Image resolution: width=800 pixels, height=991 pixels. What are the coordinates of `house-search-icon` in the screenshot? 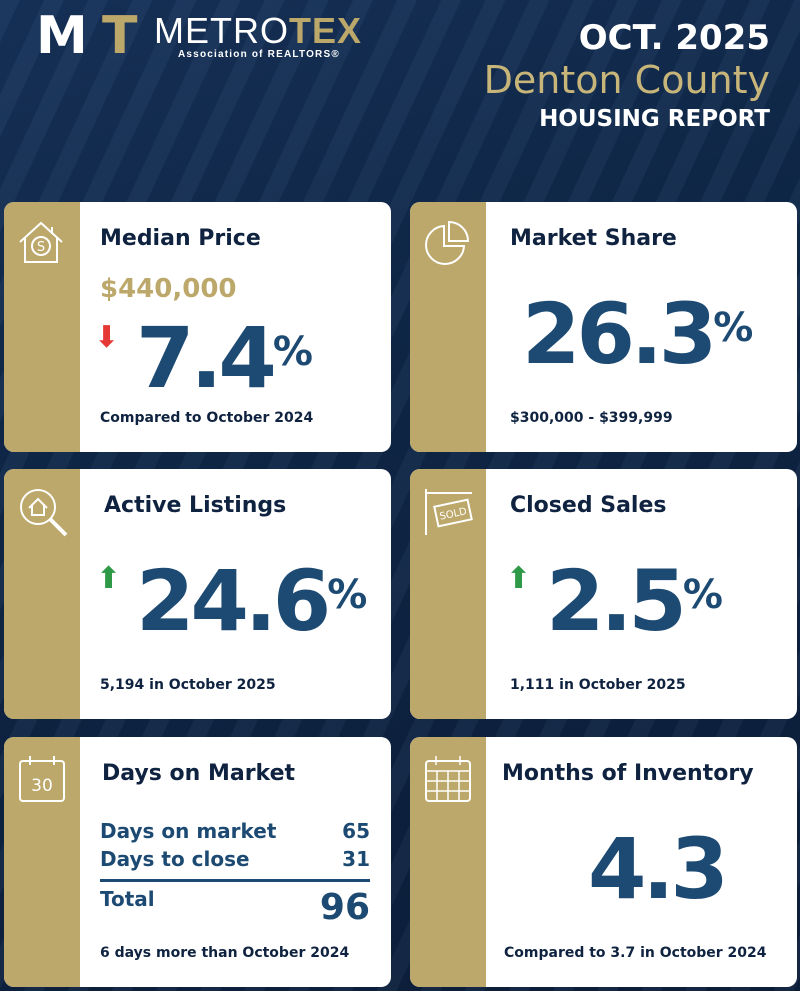 It's located at (44, 513).